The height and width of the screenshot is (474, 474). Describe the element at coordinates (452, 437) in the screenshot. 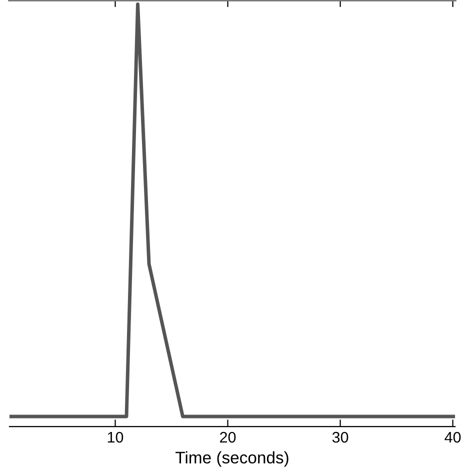

I see `x-tick-label: 40` at that location.